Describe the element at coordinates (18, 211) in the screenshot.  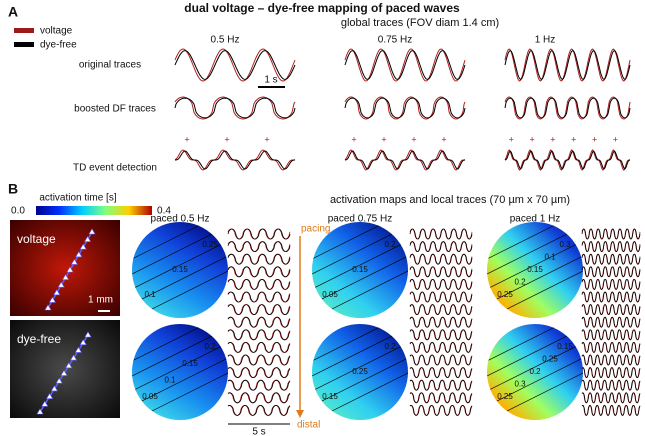
I see `colorbar-label: 0.0` at that location.